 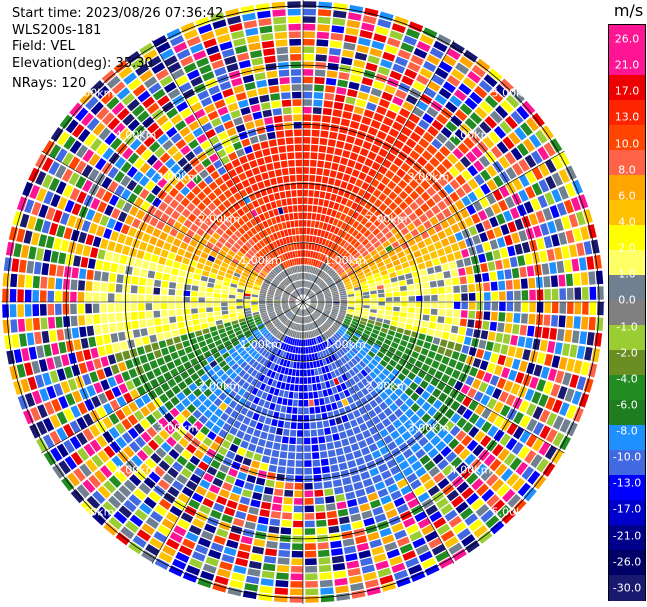 What do you see at coordinates (627, 196) in the screenshot?
I see `colorbar-tick: 6.0` at bounding box center [627, 196].